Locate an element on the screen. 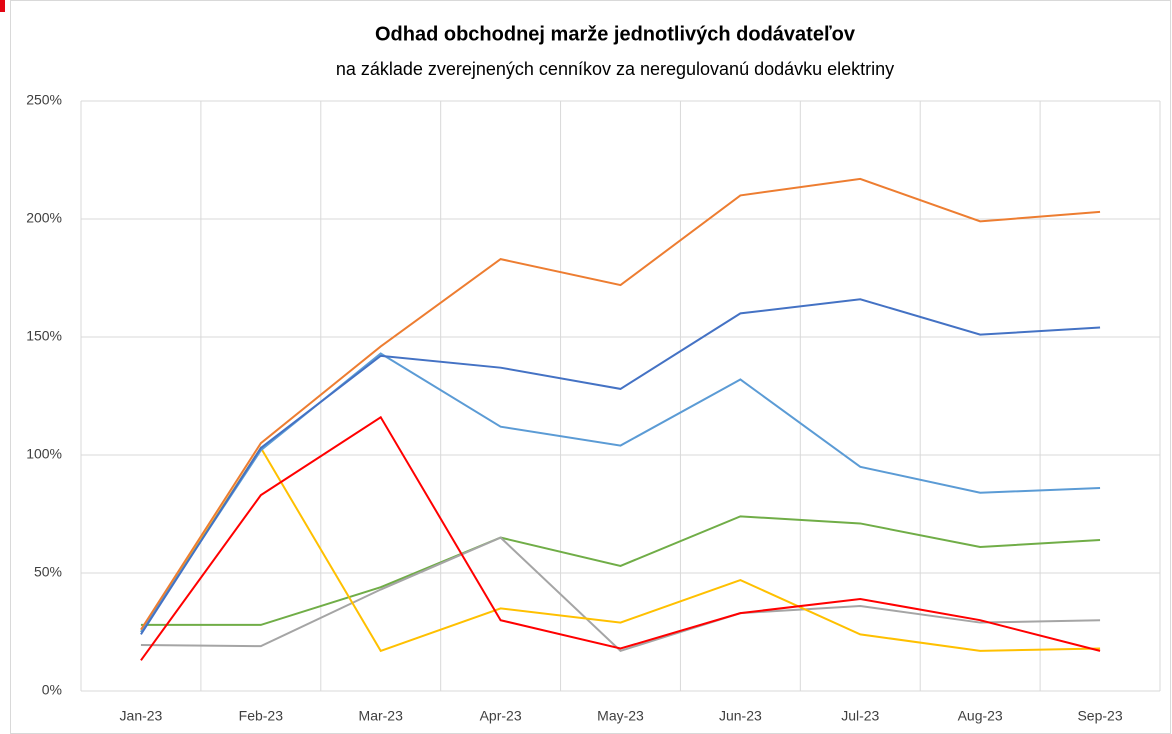 This screenshot has height=734, width=1172. x-tick-label: May-23 is located at coordinates (620, 716).